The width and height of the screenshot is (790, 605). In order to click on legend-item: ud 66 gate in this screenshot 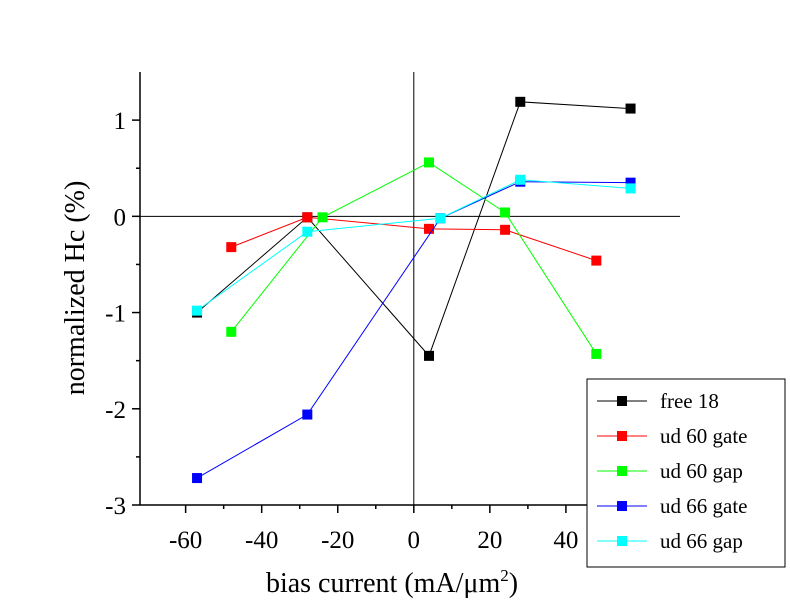, I will do `click(672, 506)`.